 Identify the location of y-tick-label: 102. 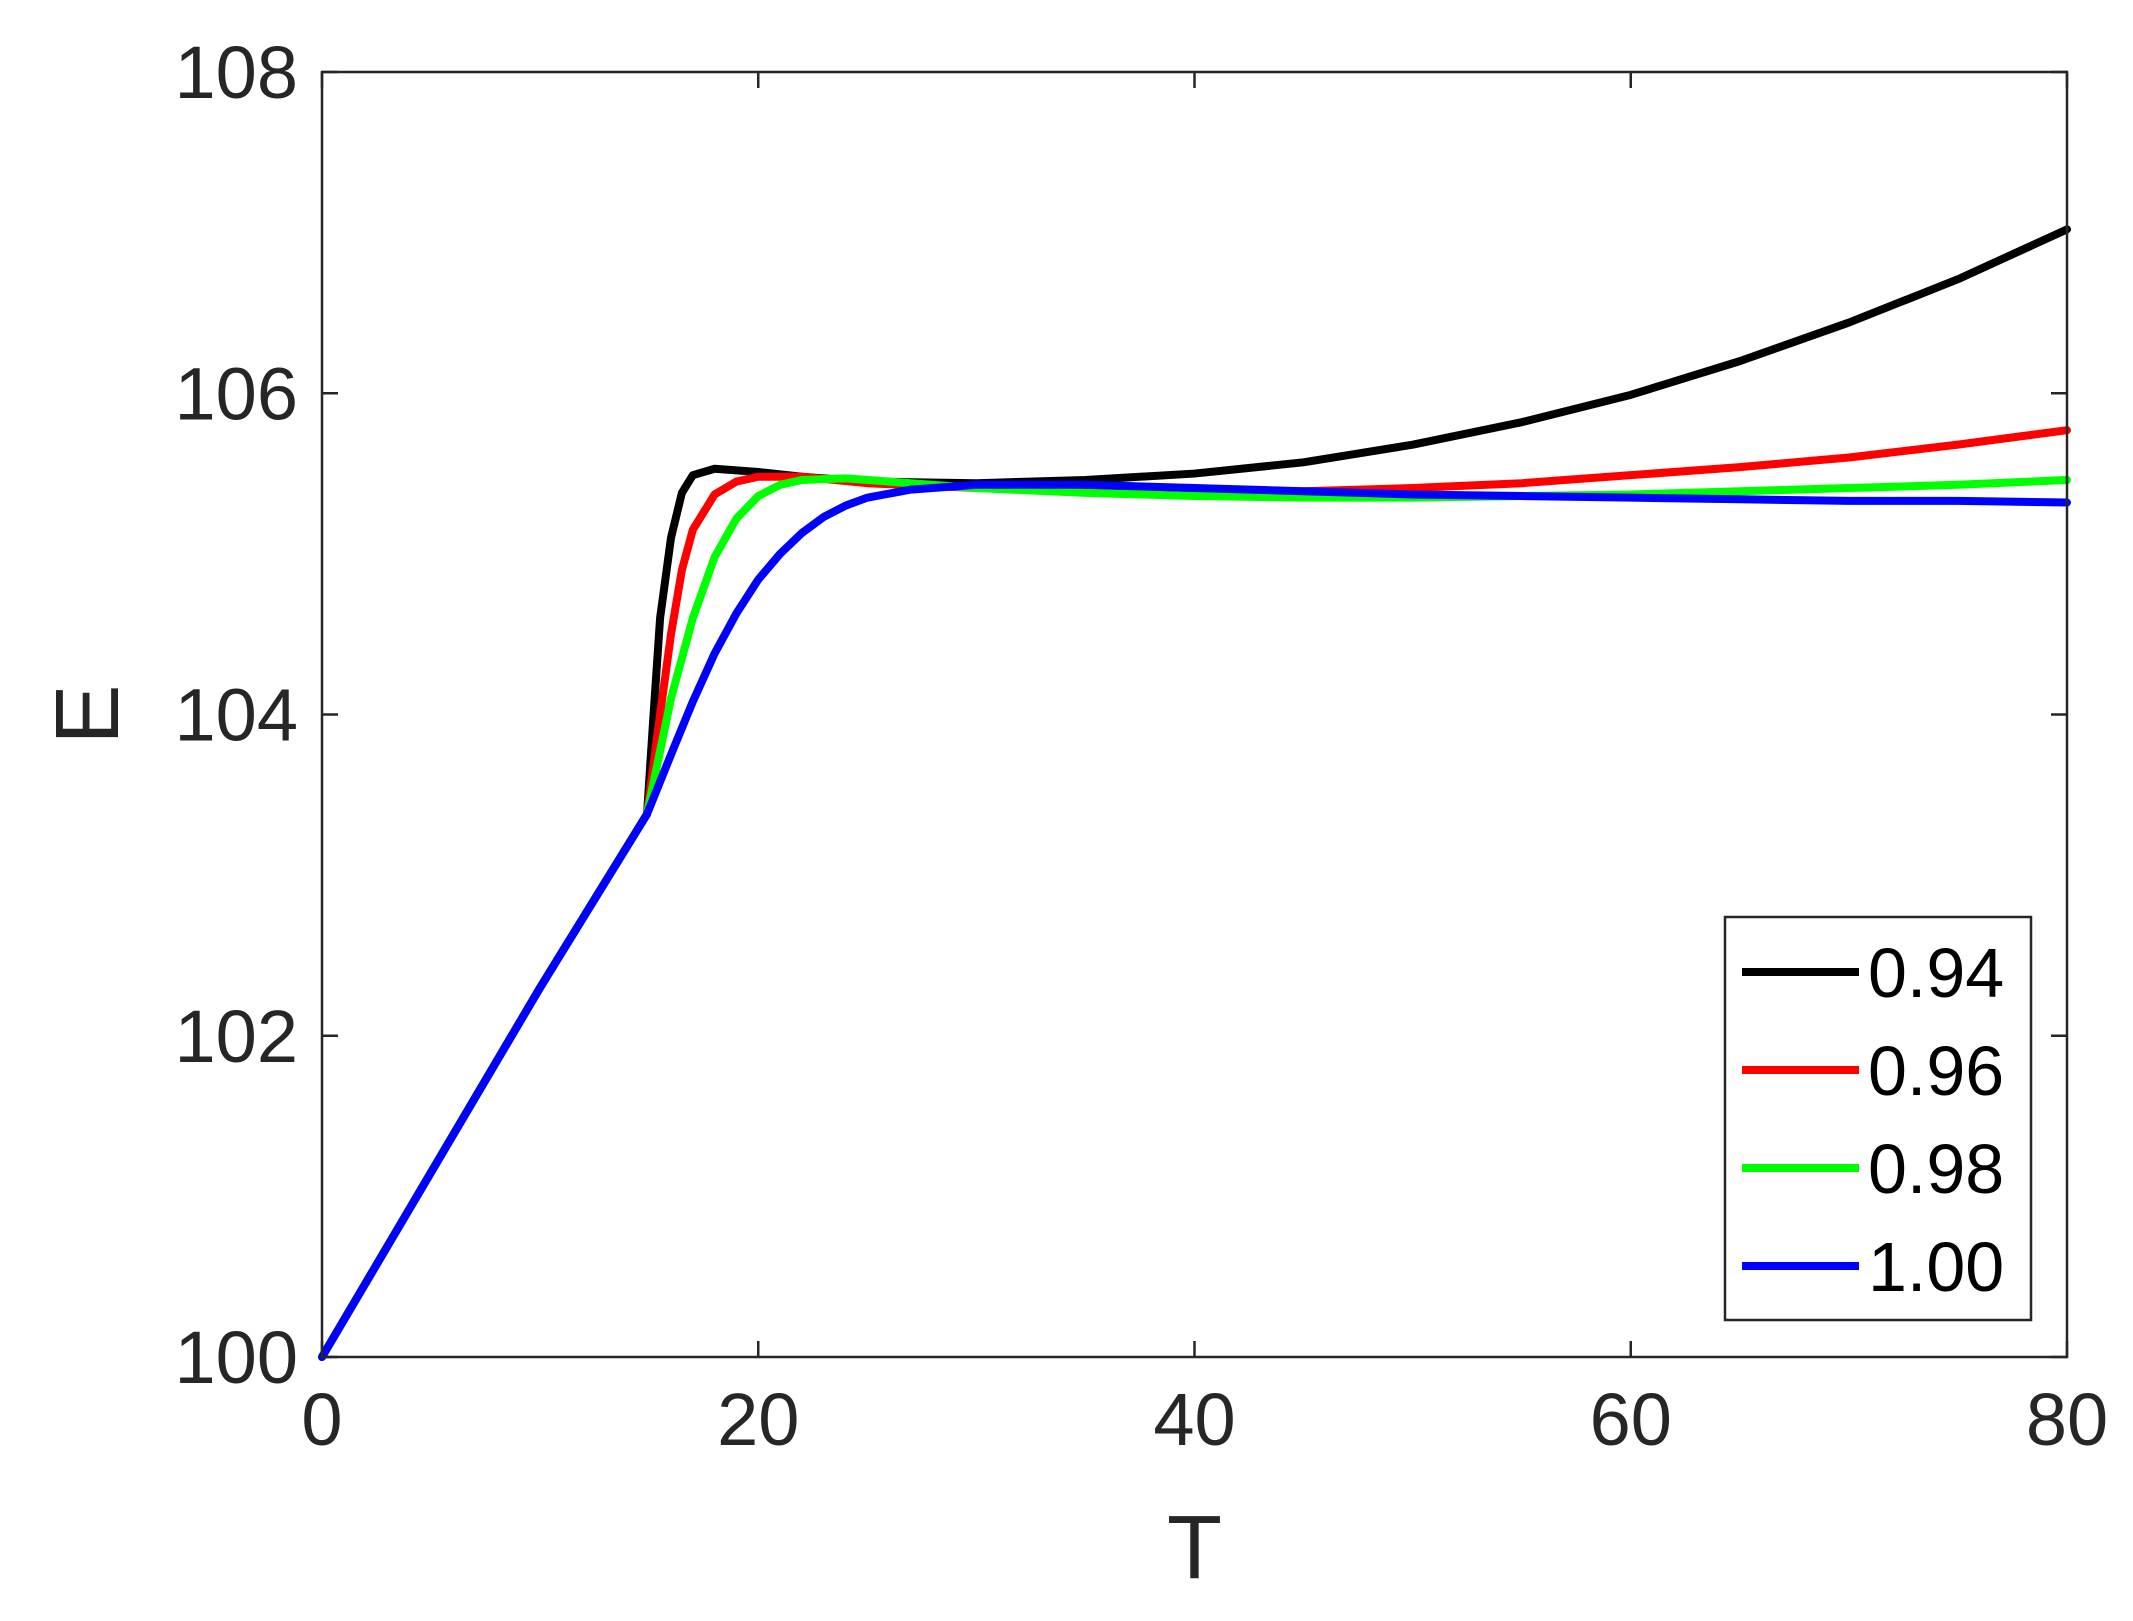
(236, 1036).